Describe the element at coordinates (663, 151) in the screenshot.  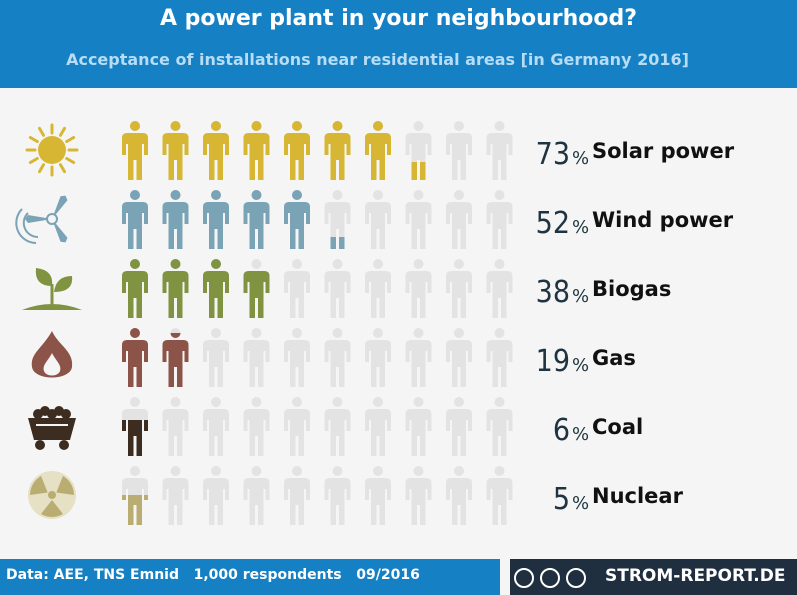
I see `category-label: Solar power` at that location.